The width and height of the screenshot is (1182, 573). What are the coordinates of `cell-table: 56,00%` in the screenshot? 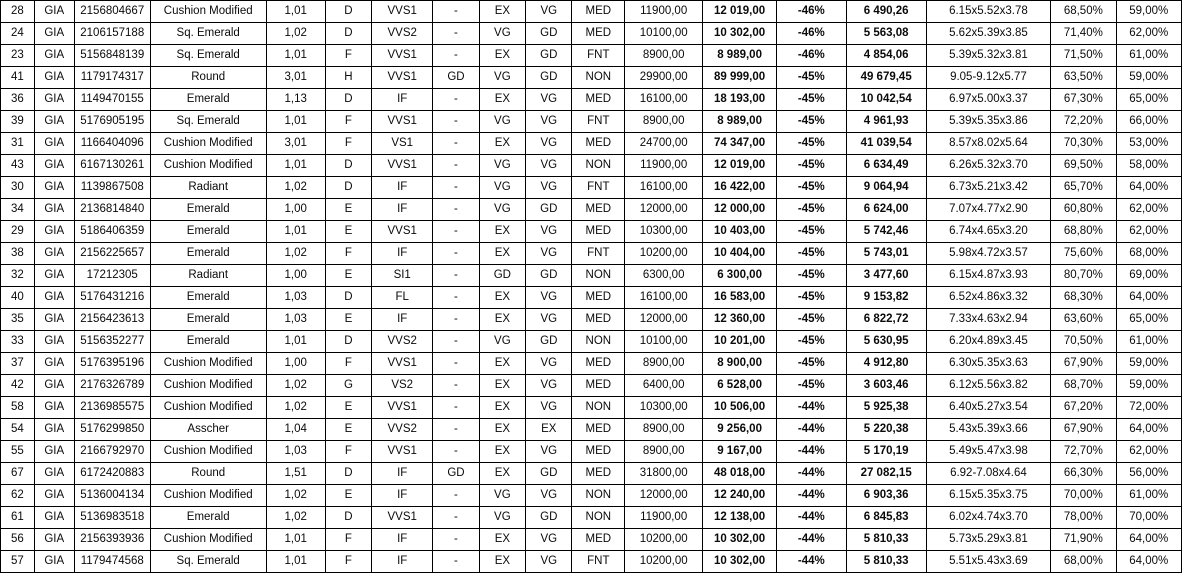 It's located at (1148, 473).